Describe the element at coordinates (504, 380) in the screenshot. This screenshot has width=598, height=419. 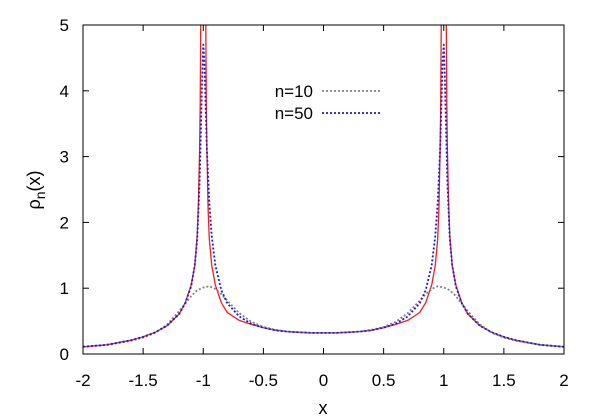
I see `x-tick-label: 1.5` at that location.